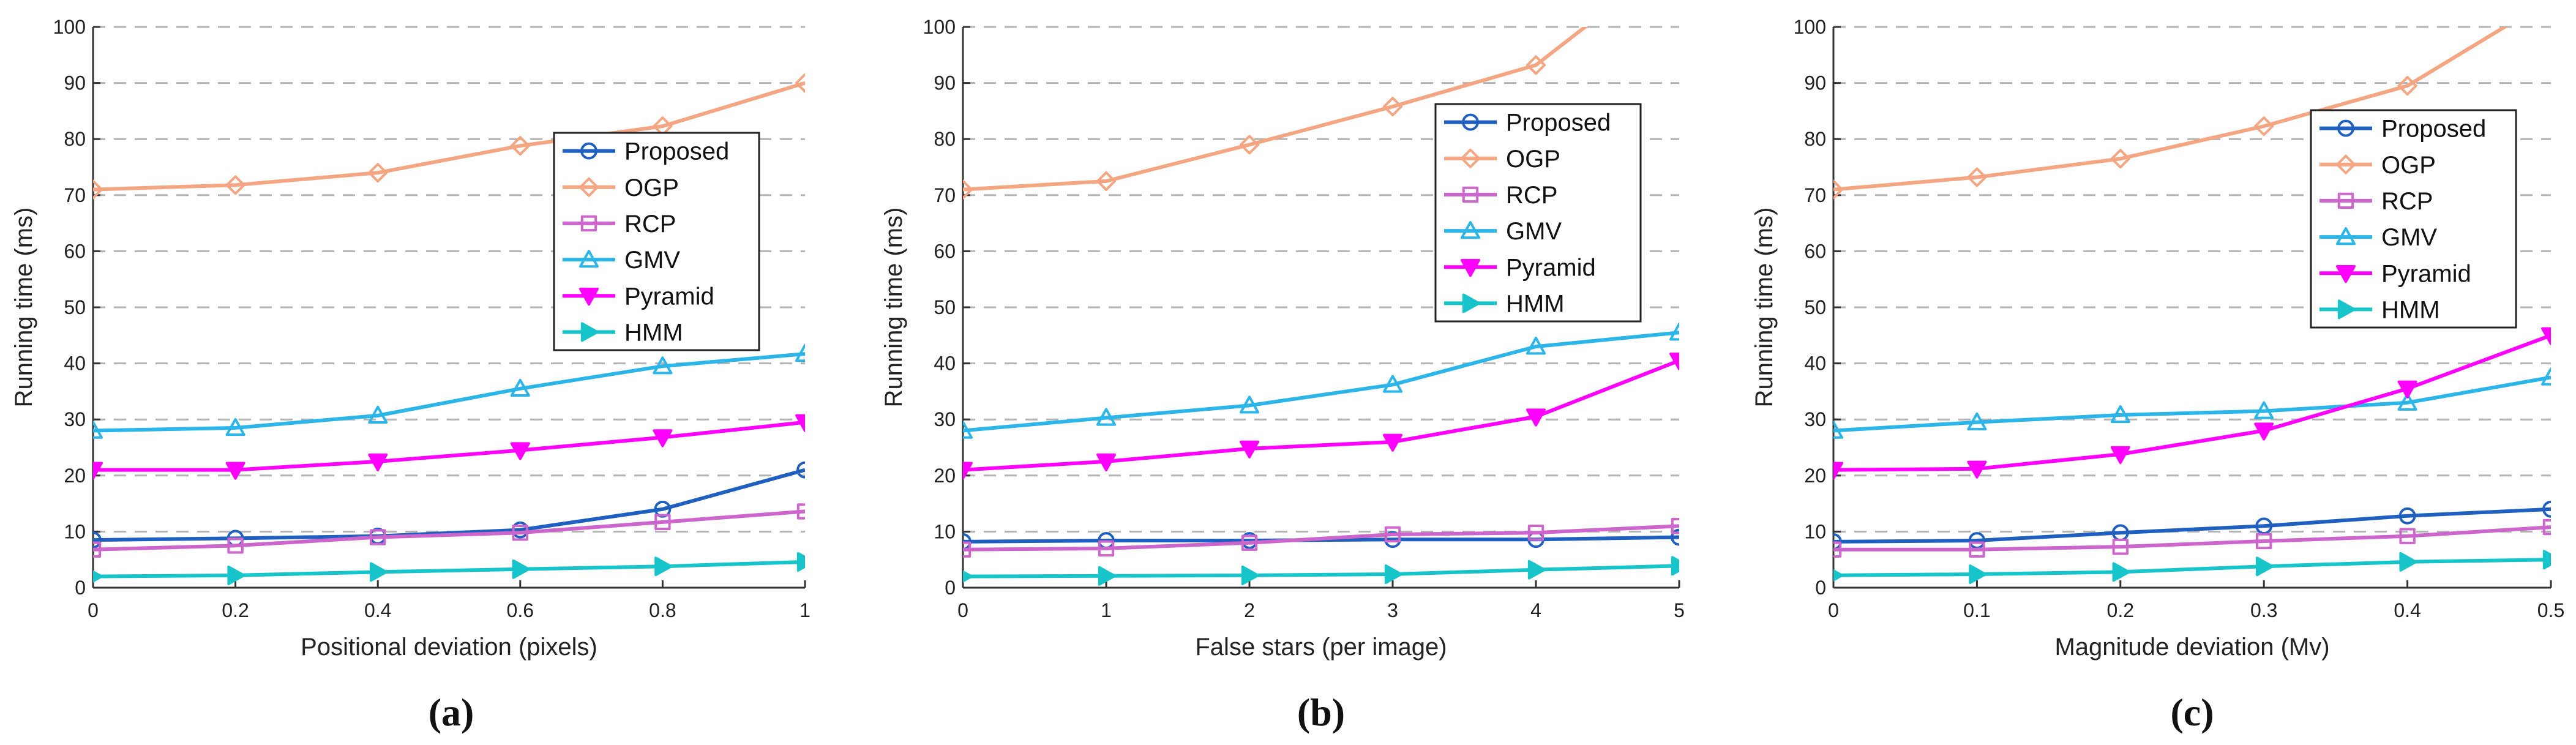  I want to click on legend-label: GMV, so click(1534, 231).